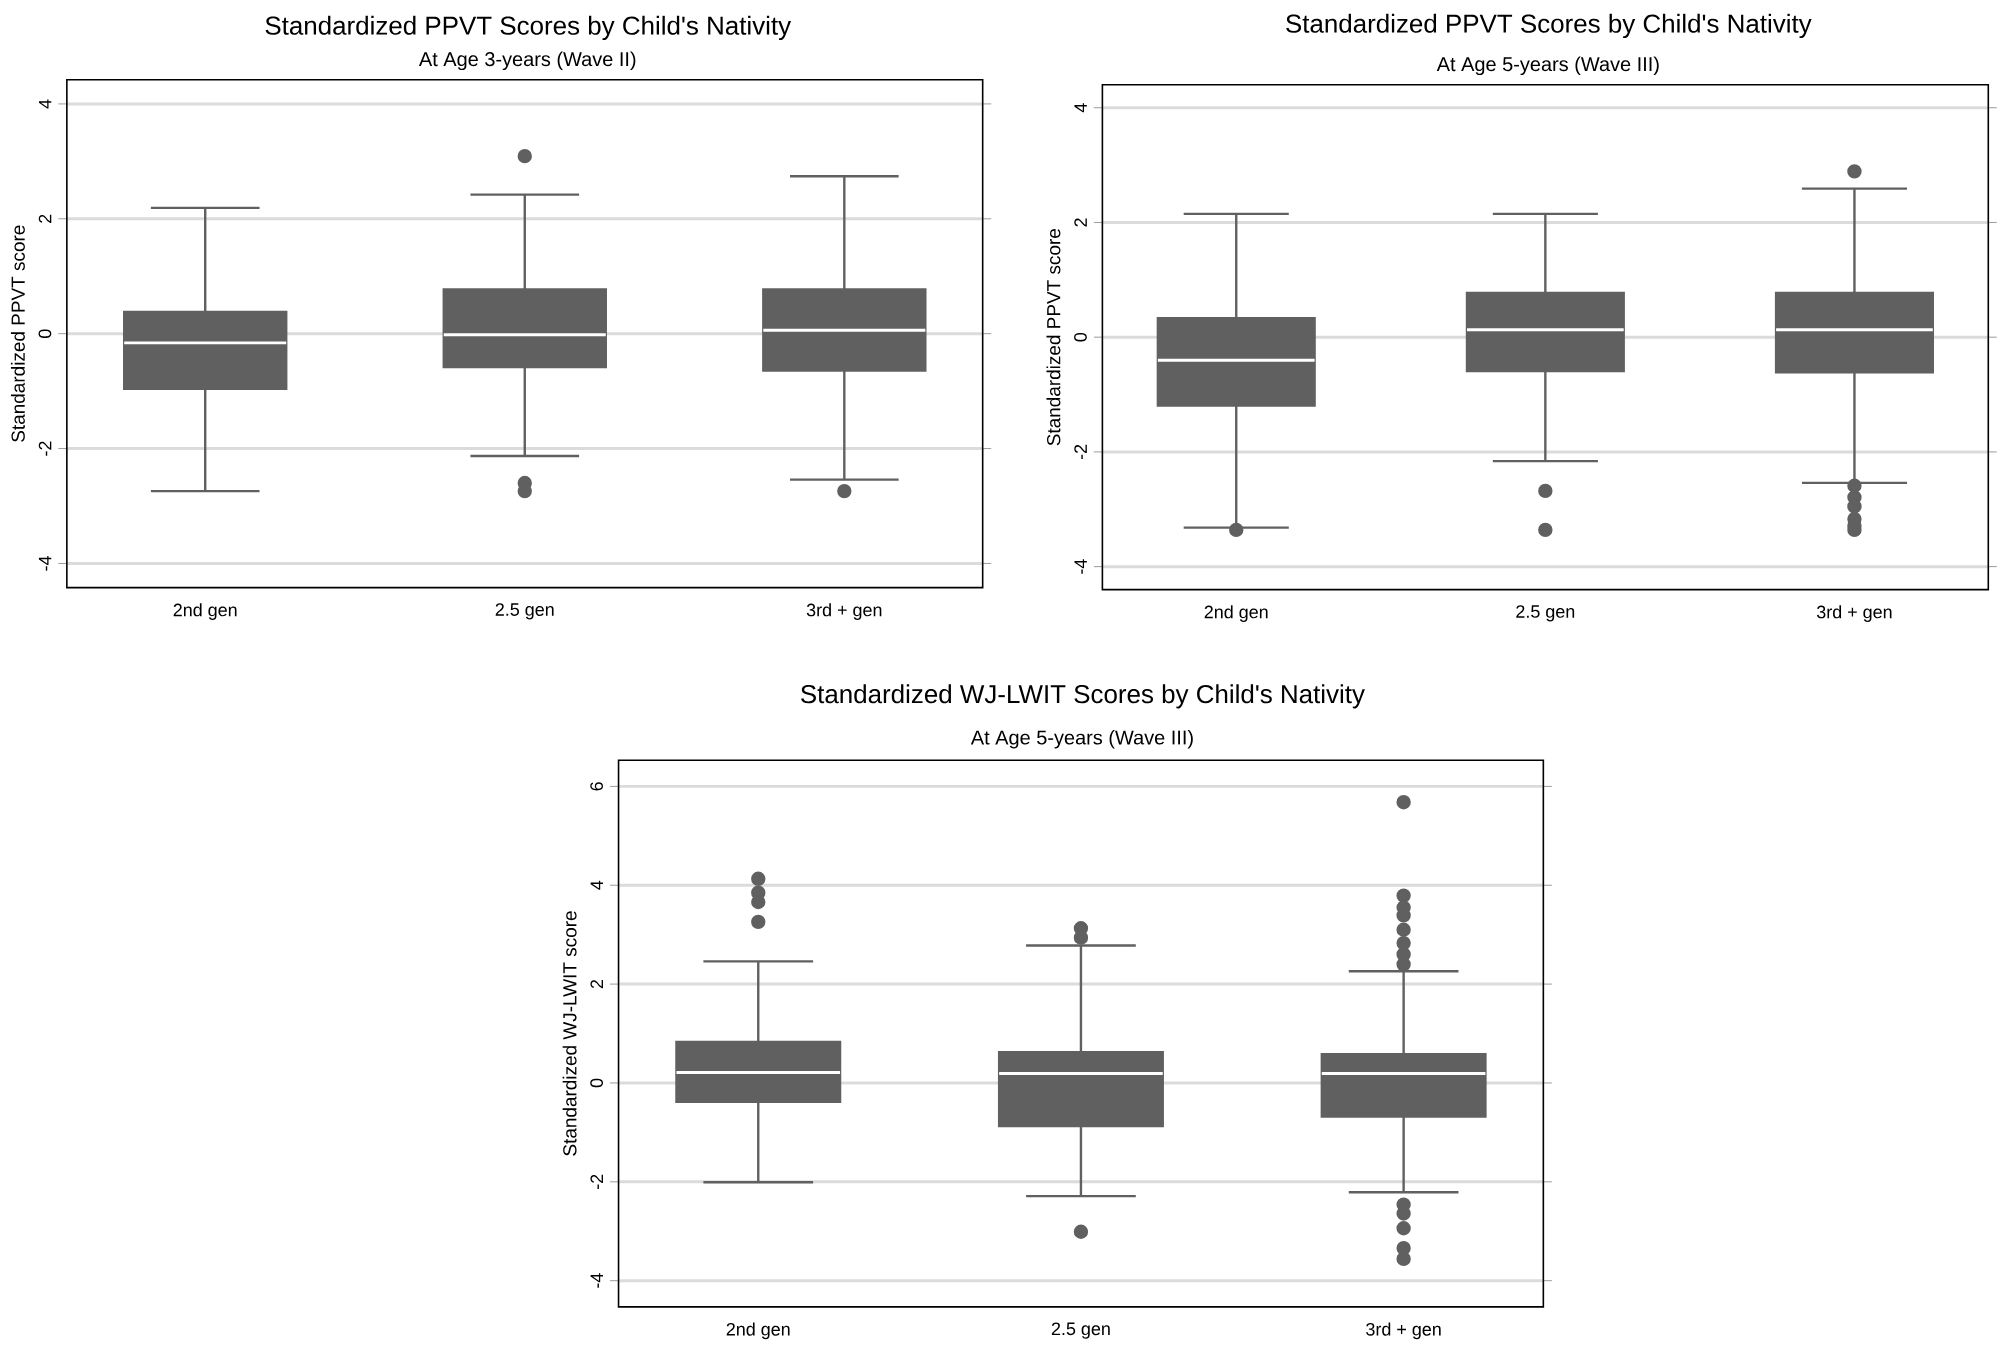 This screenshot has width=1997, height=1356. What do you see at coordinates (527, 61) in the screenshot?
I see `chart-subtitle: At Age 3-years (Wave II)` at bounding box center [527, 61].